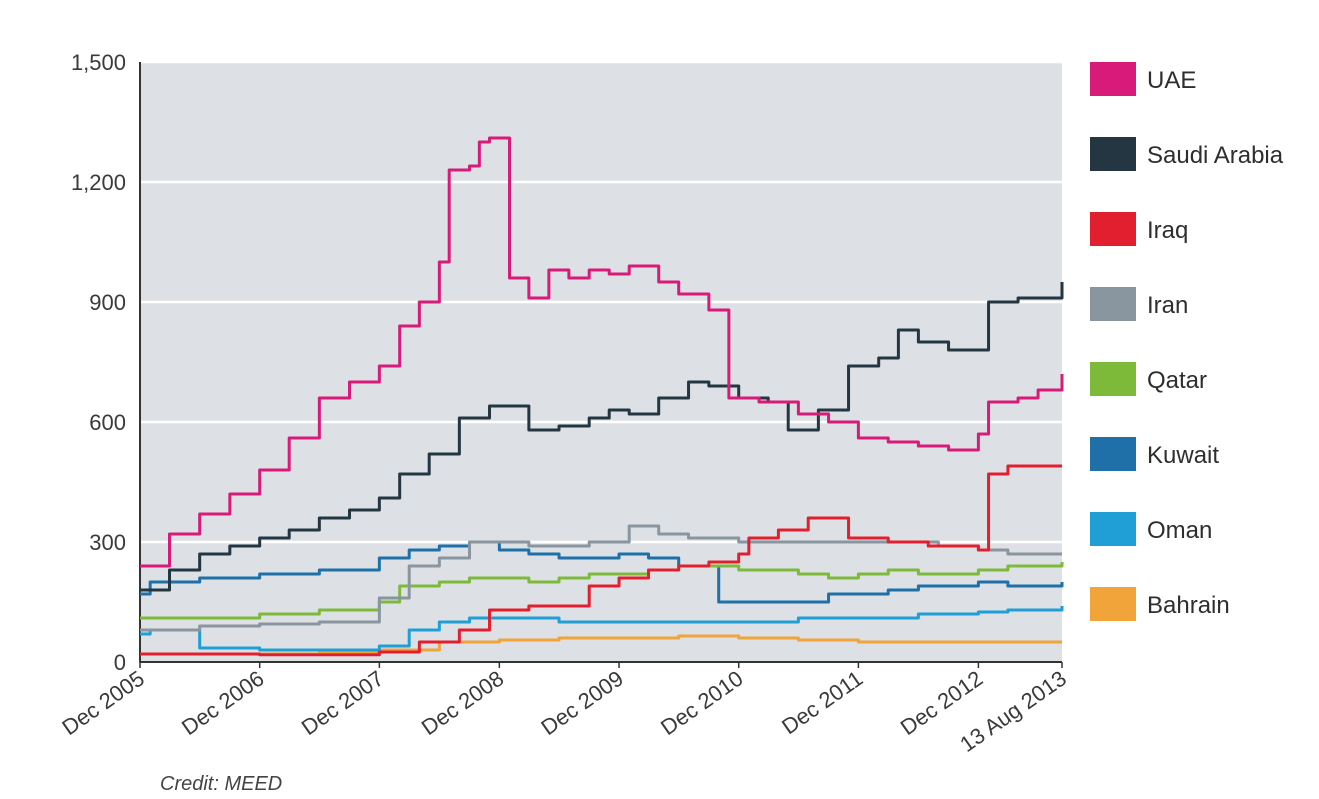 The height and width of the screenshot is (799, 1319). What do you see at coordinates (102, 703) in the screenshot?
I see `x-tick-label: Dec 2005` at bounding box center [102, 703].